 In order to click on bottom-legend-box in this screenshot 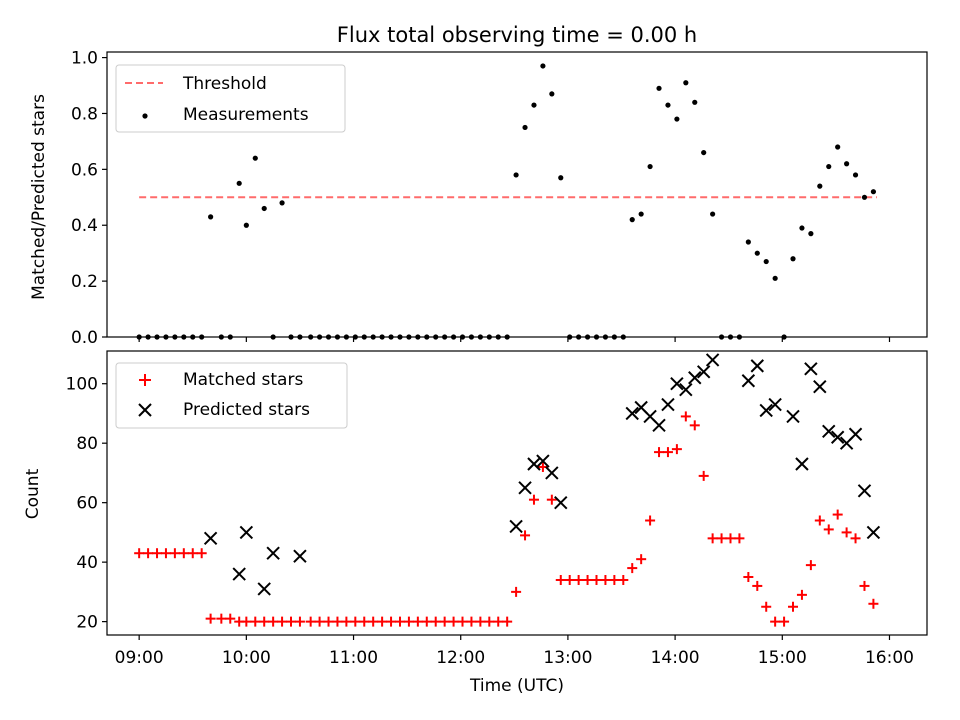, I will do `click(231, 395)`.